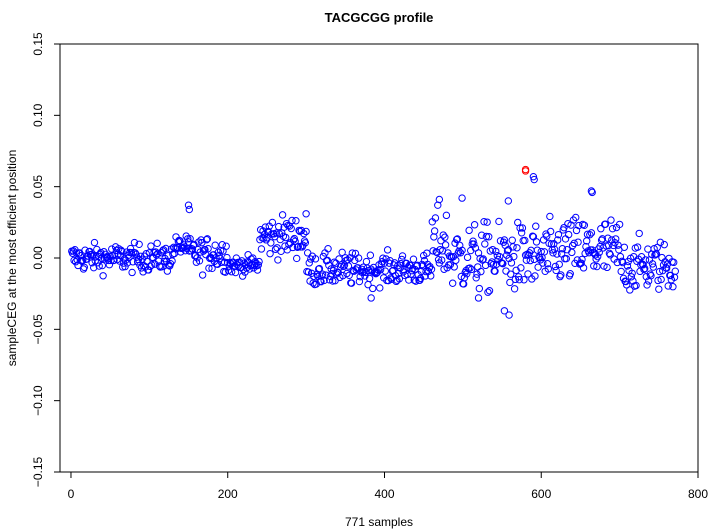 This screenshot has height=530, width=710. What do you see at coordinates (12, 258) in the screenshot?
I see `y-axis-label: sampleCEG at the most efficient position` at bounding box center [12, 258].